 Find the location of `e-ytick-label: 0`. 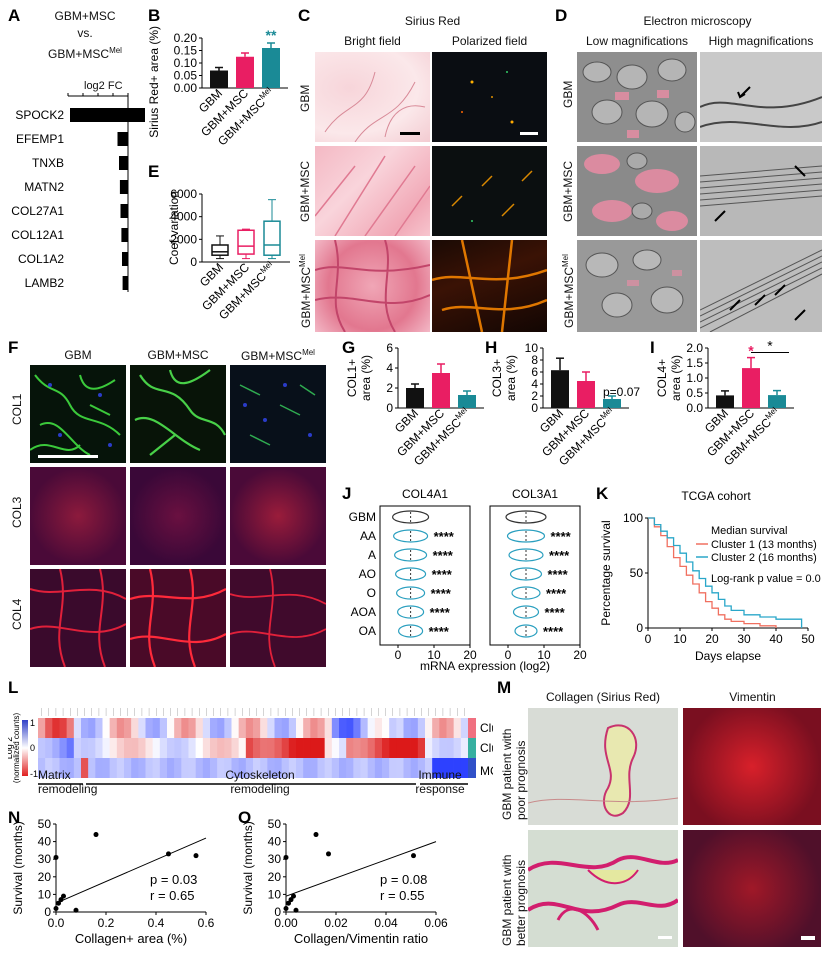

e-ytick-label: 0 is located at coordinates (193, 262).